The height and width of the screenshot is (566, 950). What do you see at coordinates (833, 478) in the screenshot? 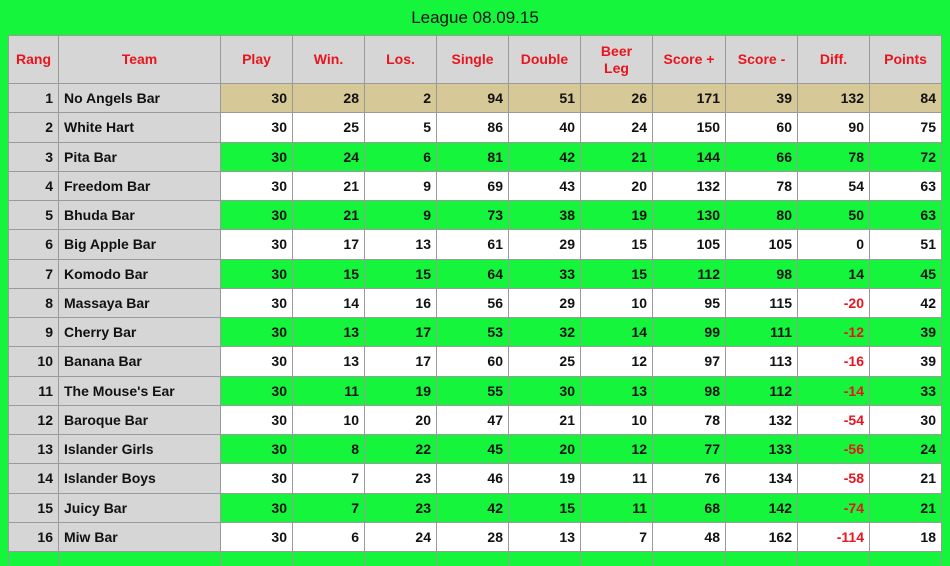
I see `cell-diff: -58` at bounding box center [833, 478].